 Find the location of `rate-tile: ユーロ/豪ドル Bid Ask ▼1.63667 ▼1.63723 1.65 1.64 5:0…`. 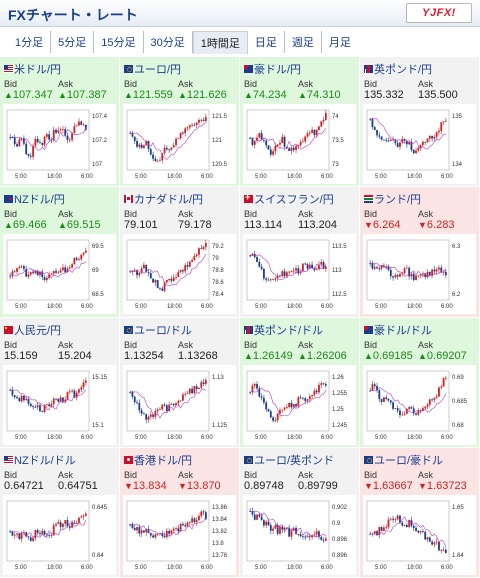

rate-tile: ユーロ/豪ドル Bid Ask ▼1.63667 ▼1.63723 1.65 1.64 5:0… is located at coordinates (420, 512).